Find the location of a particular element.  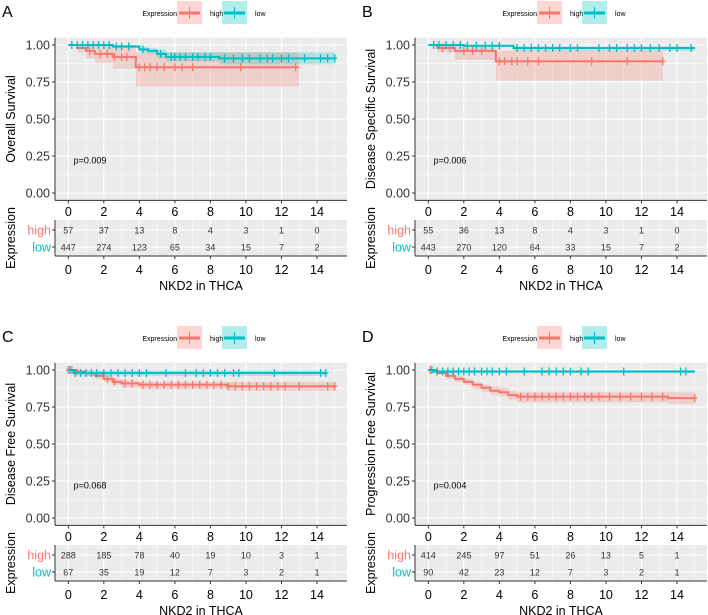

panel-label: C is located at coordinates (8, 337).